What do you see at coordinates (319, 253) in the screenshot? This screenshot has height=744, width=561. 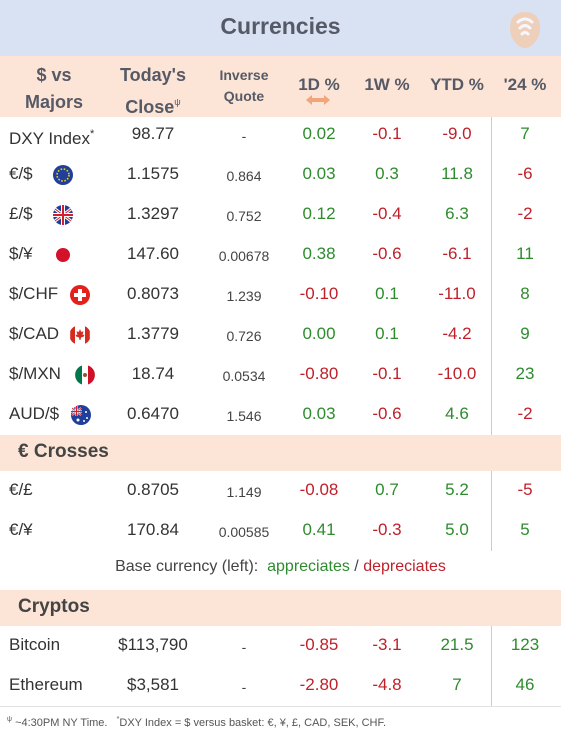 I see `1d-change: 0.38` at bounding box center [319, 253].